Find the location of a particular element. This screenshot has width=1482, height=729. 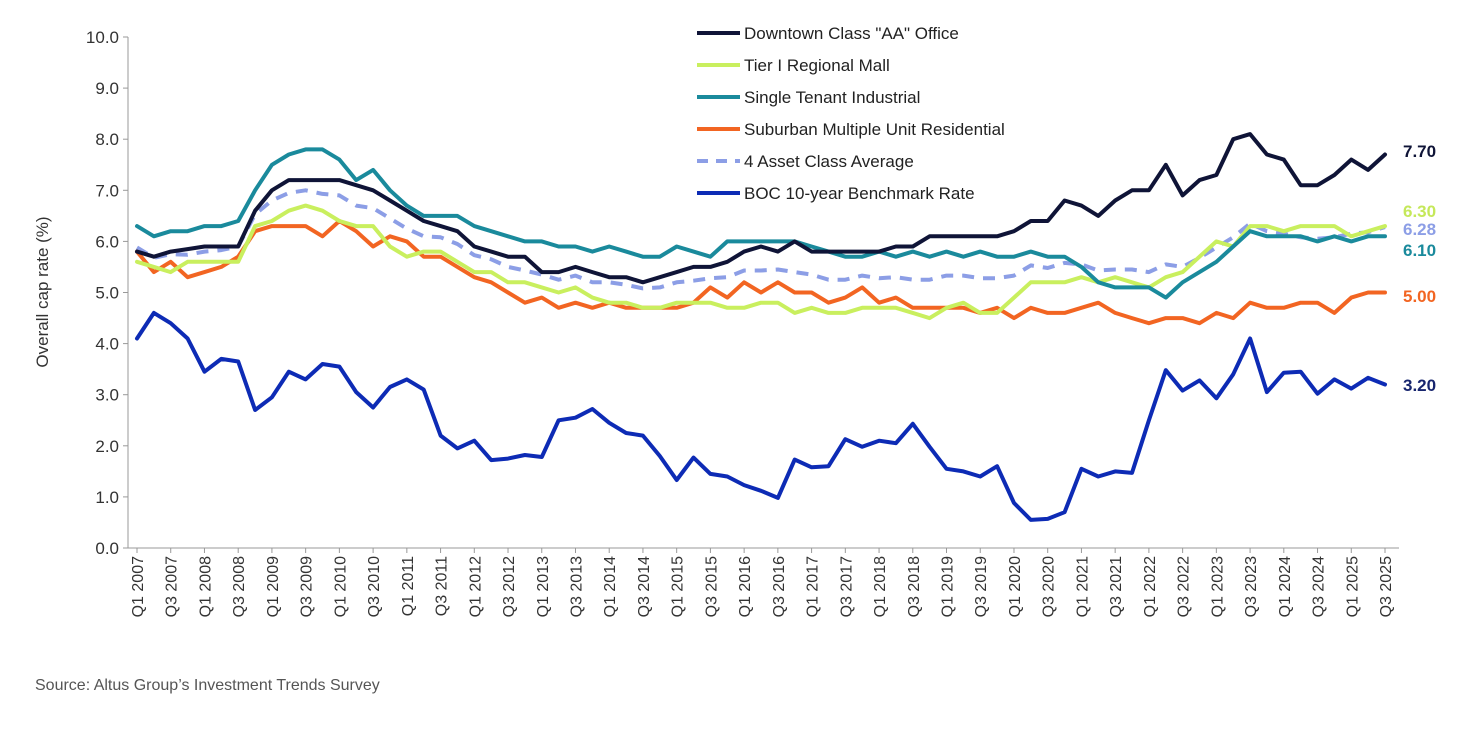

end-labels: 7.70 6.30 6.10 5.00 6.28 3.20 is located at coordinates (1419, 268).